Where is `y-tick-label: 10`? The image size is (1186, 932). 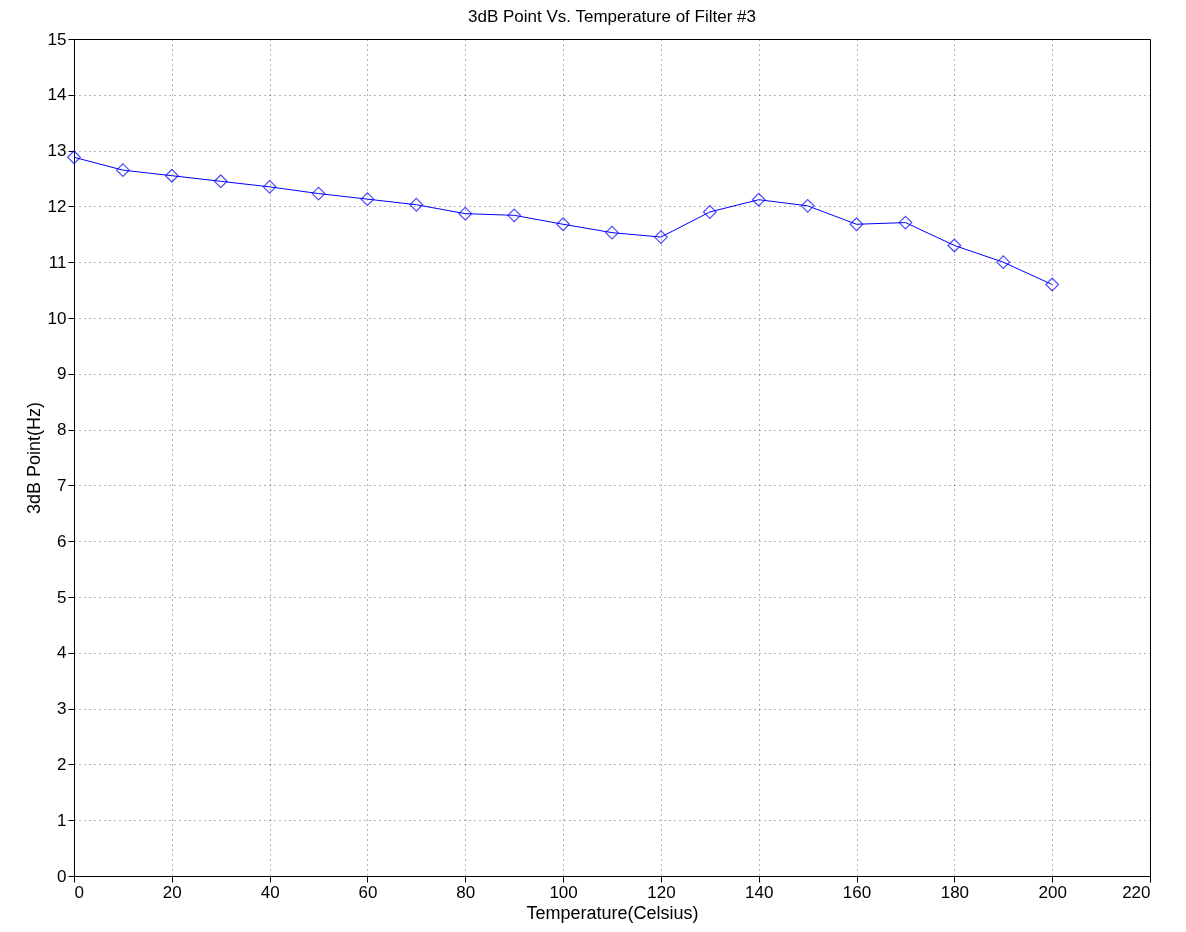
y-tick-label: 10 is located at coordinates (57, 318).